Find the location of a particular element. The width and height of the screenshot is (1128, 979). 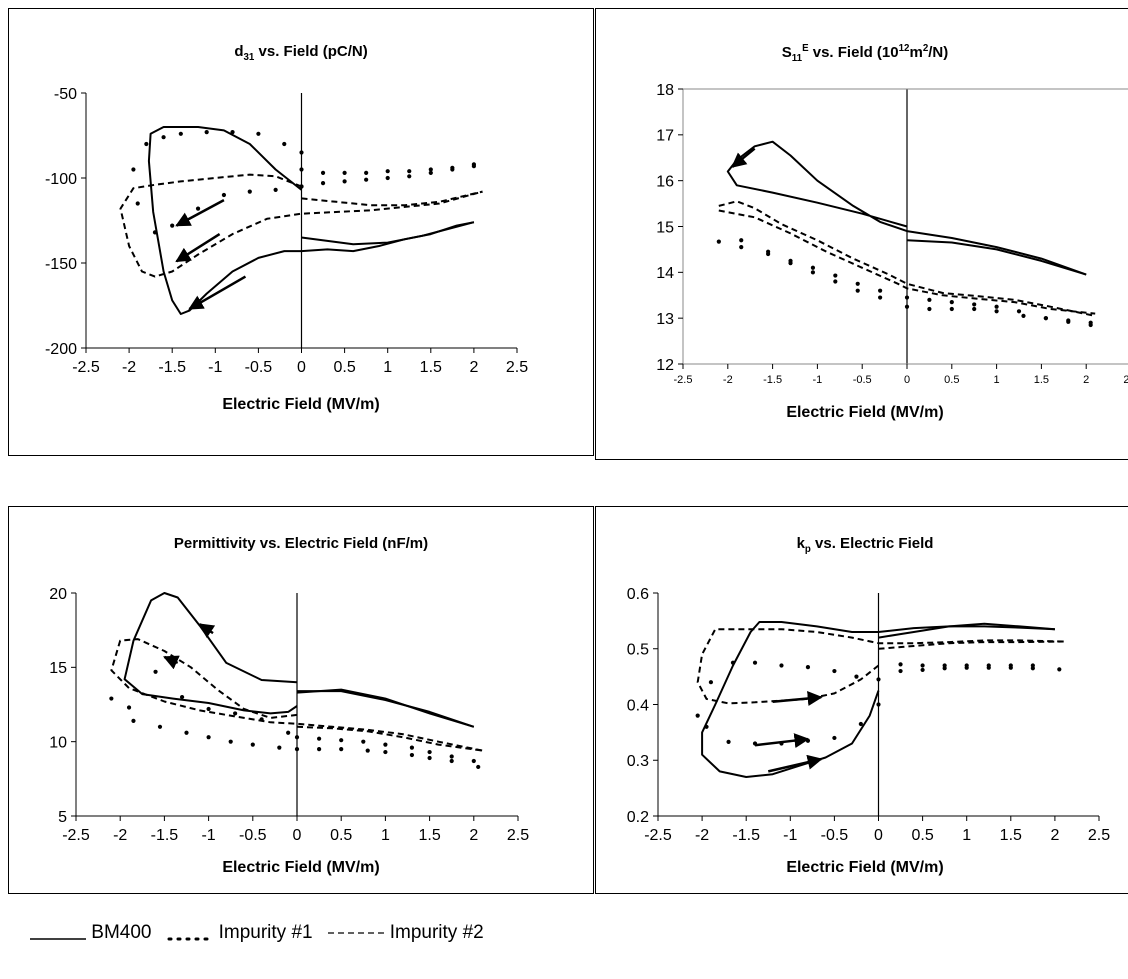

series-bm400 is located at coordinates (311, 220).